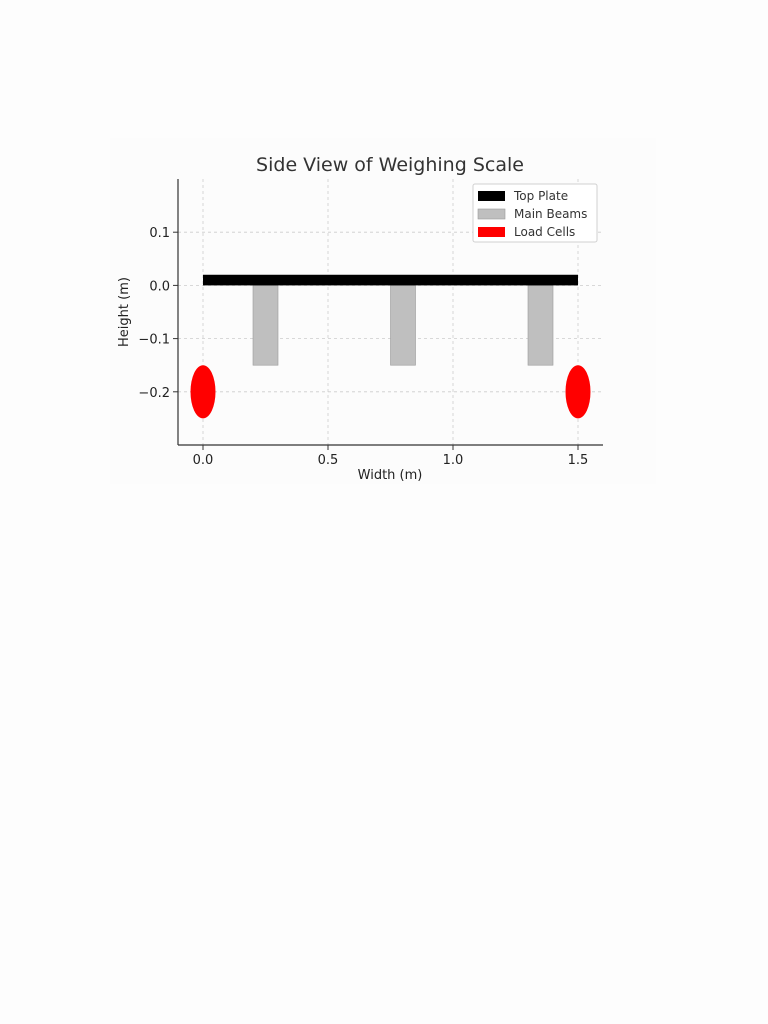 The width and height of the screenshot is (768, 1024). I want to click on legend-label: Main Beams, so click(550, 214).